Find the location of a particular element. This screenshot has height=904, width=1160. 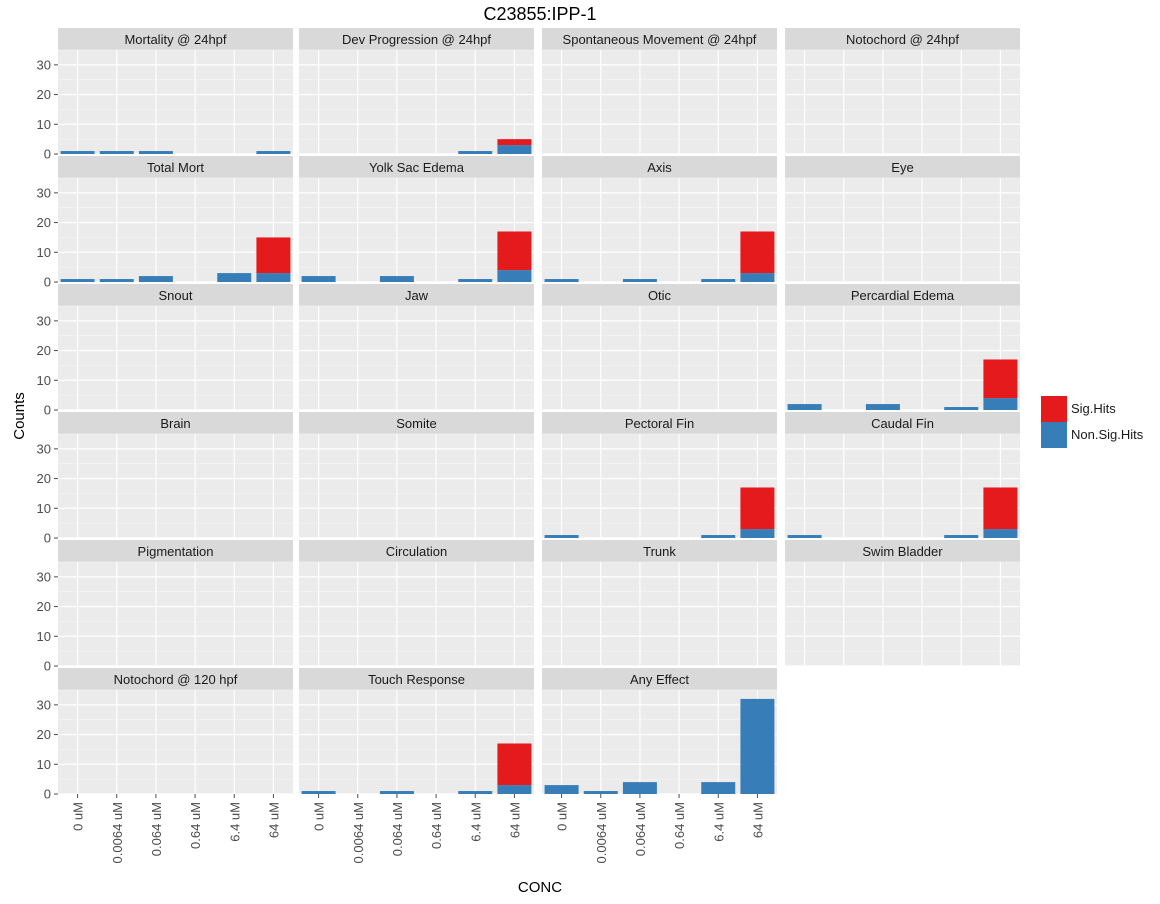

facet-panel: Spontaneous Movement @ 24hpf is located at coordinates (659, 91).